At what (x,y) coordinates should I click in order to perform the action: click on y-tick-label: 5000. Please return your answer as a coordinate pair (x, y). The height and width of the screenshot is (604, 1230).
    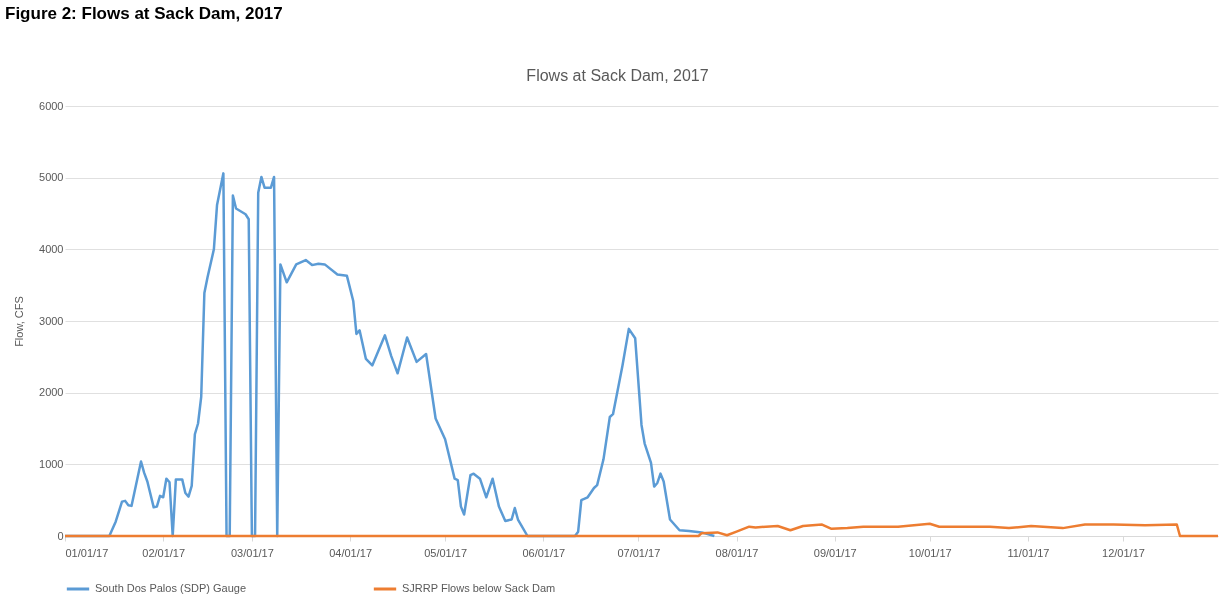
    Looking at the image, I should click on (51, 177).